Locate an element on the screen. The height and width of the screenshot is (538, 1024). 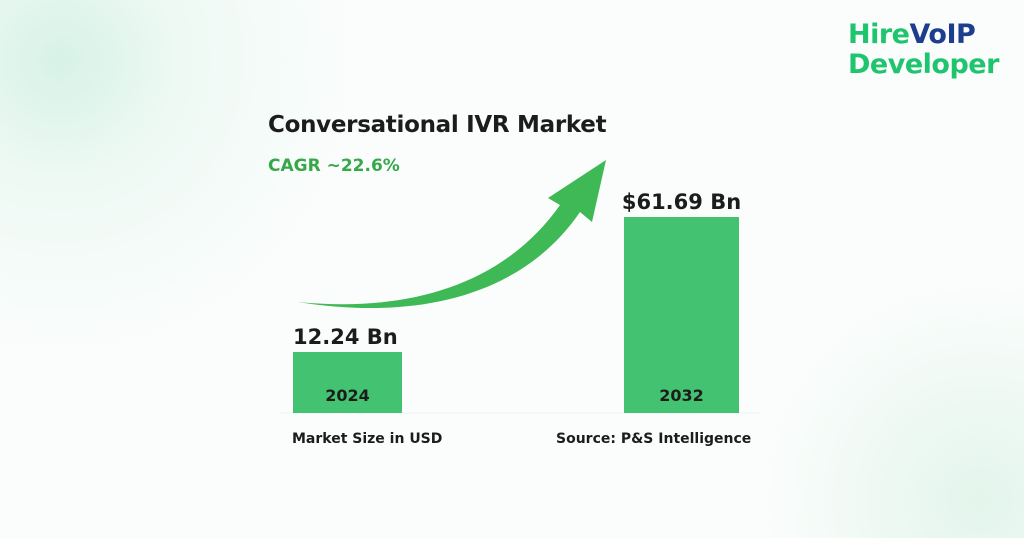
category-label: 2024 is located at coordinates (347, 395).